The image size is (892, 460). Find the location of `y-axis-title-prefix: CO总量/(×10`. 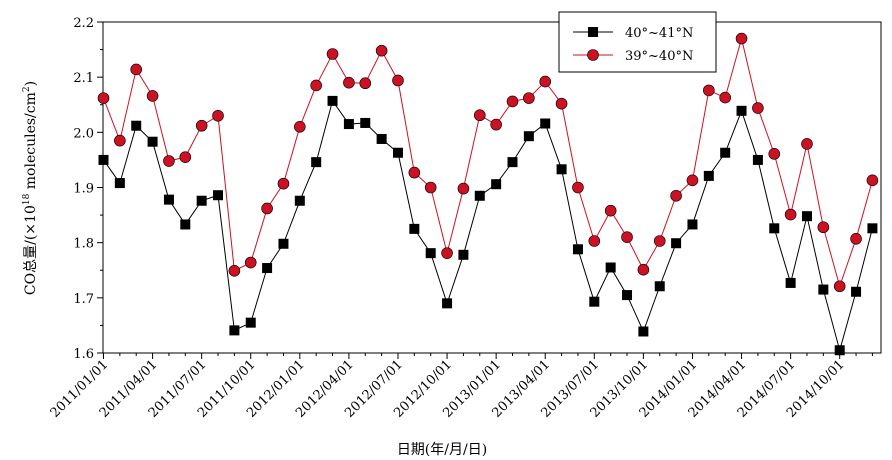

y-axis-title-prefix: CO总量/(×10 is located at coordinates (31, 250).